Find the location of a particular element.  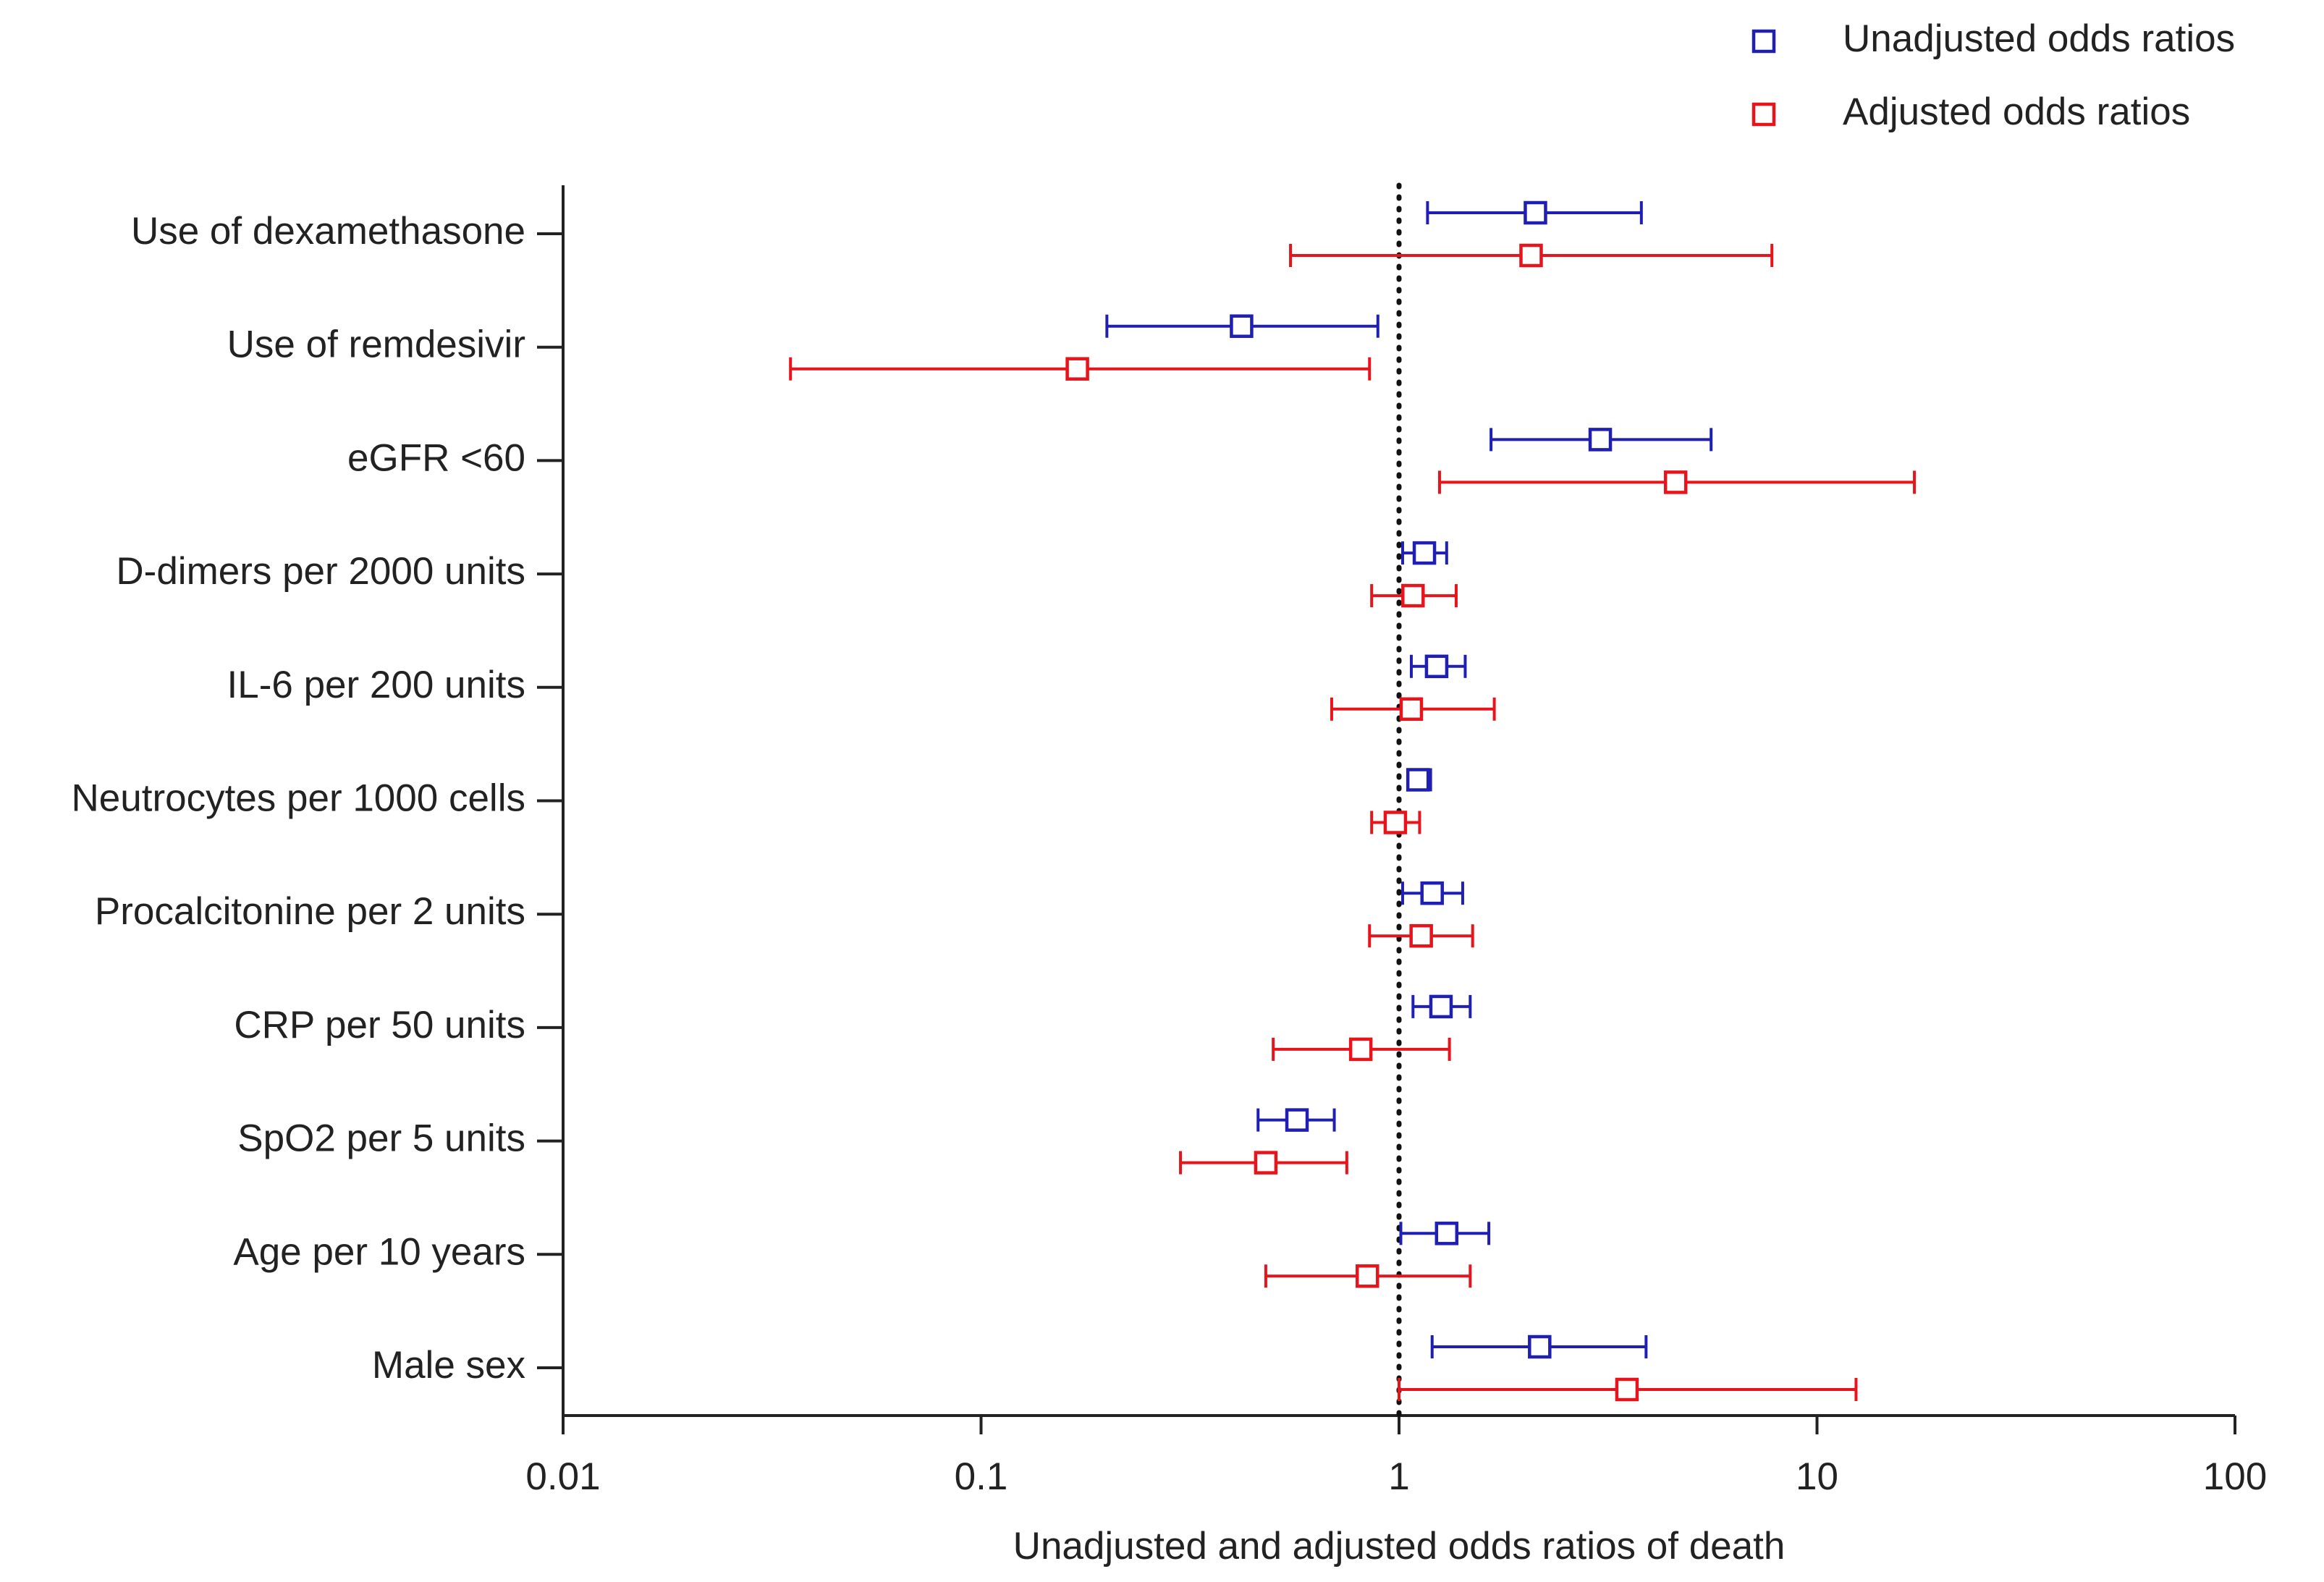

legend-label: Unadjusted odds ratios is located at coordinates (2039, 38).